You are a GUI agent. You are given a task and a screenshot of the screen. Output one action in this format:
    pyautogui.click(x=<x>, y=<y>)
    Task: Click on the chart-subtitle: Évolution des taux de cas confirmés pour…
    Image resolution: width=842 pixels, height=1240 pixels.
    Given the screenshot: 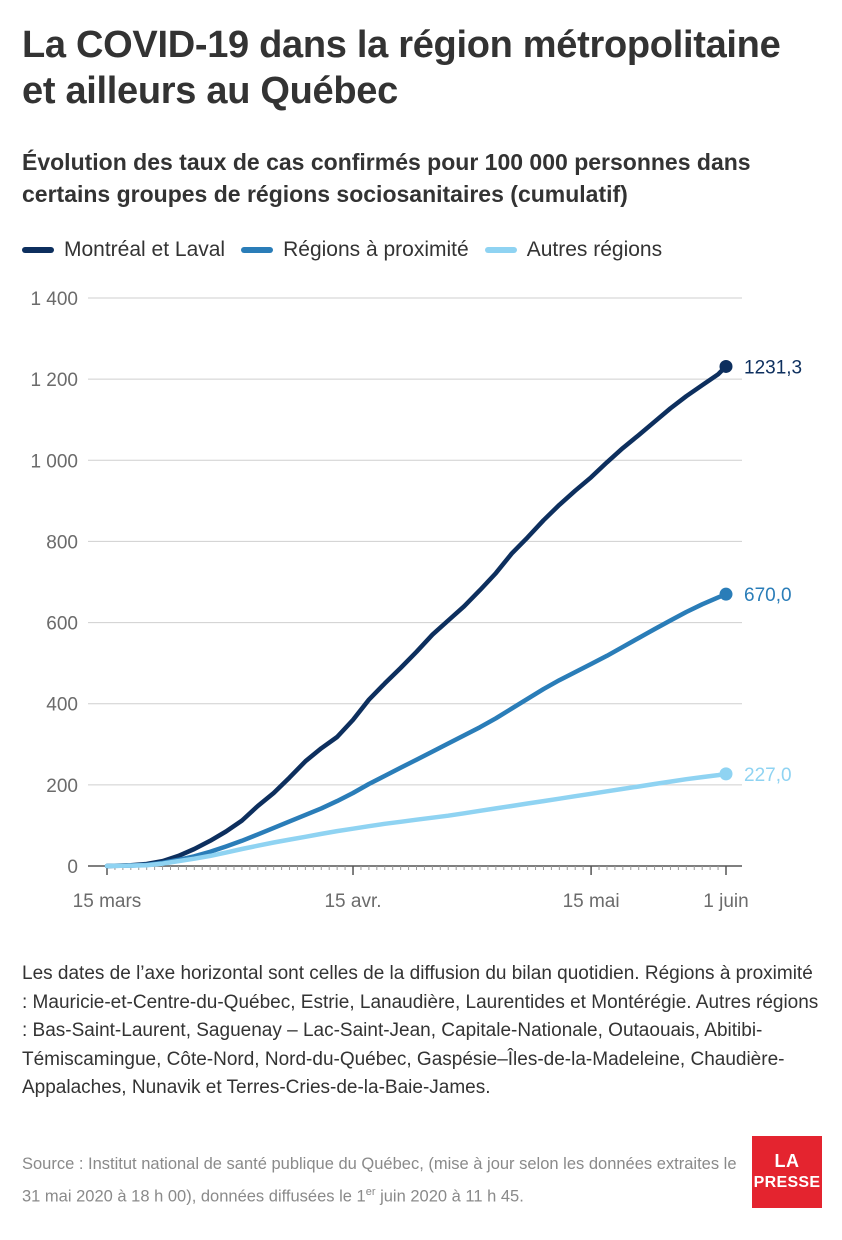 What is the action you would take?
    pyautogui.click(x=386, y=178)
    